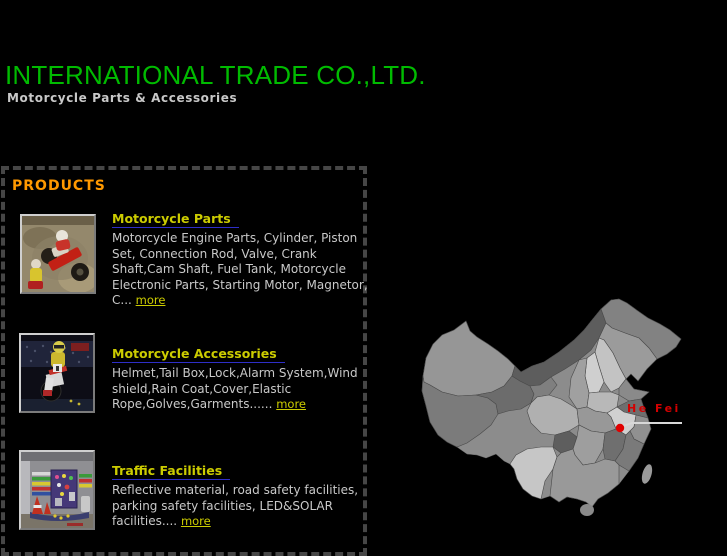  I want to click on products-heading: PRODUCTS, so click(59, 186).